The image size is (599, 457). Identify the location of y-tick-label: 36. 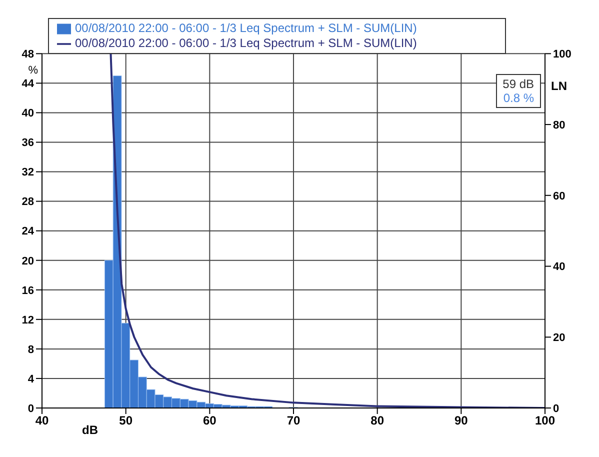
(28, 143).